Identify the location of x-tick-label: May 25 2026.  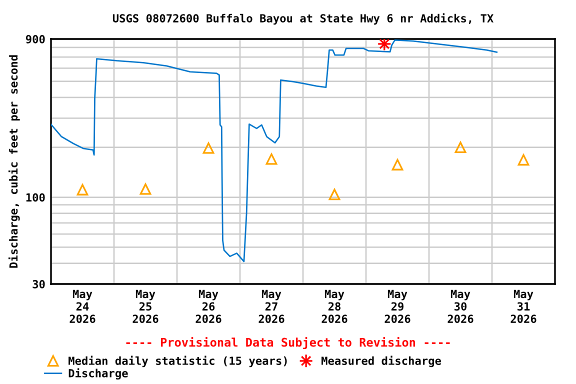
(145, 307).